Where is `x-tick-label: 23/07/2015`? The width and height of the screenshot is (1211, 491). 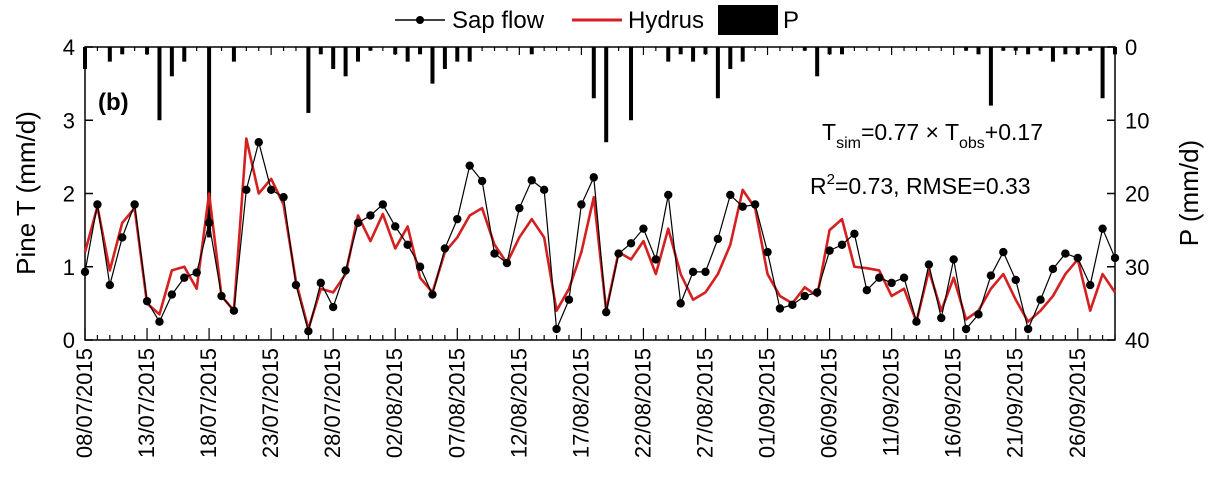
x-tick-label: 23/07/2015 is located at coordinates (270, 403).